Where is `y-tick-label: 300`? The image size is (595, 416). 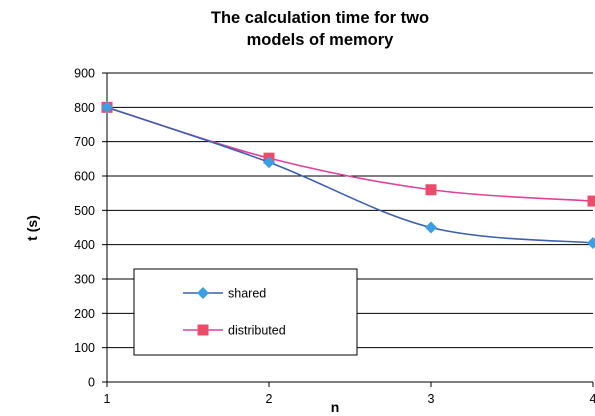 y-tick-label: 300 is located at coordinates (84, 280).